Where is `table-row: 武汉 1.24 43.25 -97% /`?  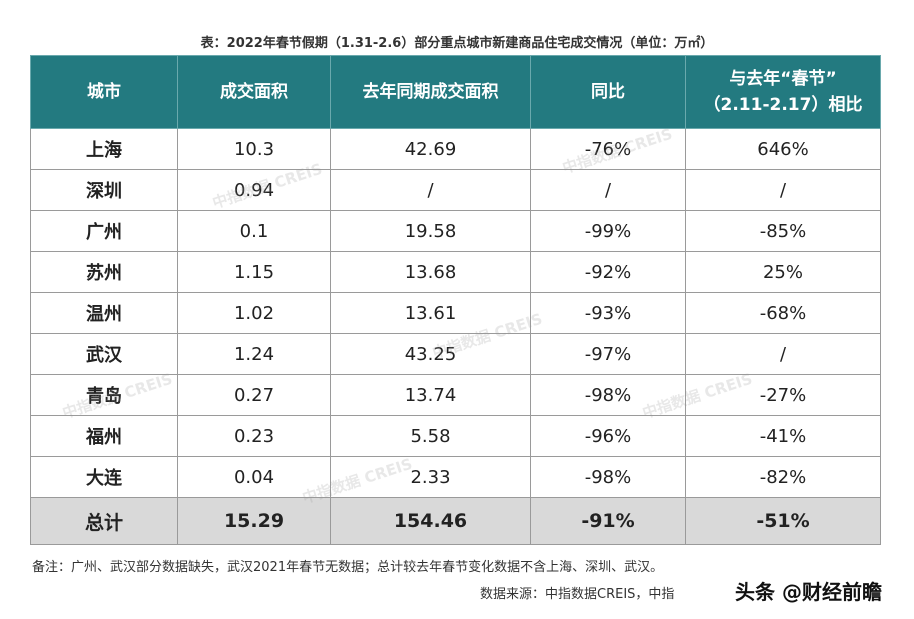 table-row: 武汉 1.24 43.25 -97% / is located at coordinates (455, 354).